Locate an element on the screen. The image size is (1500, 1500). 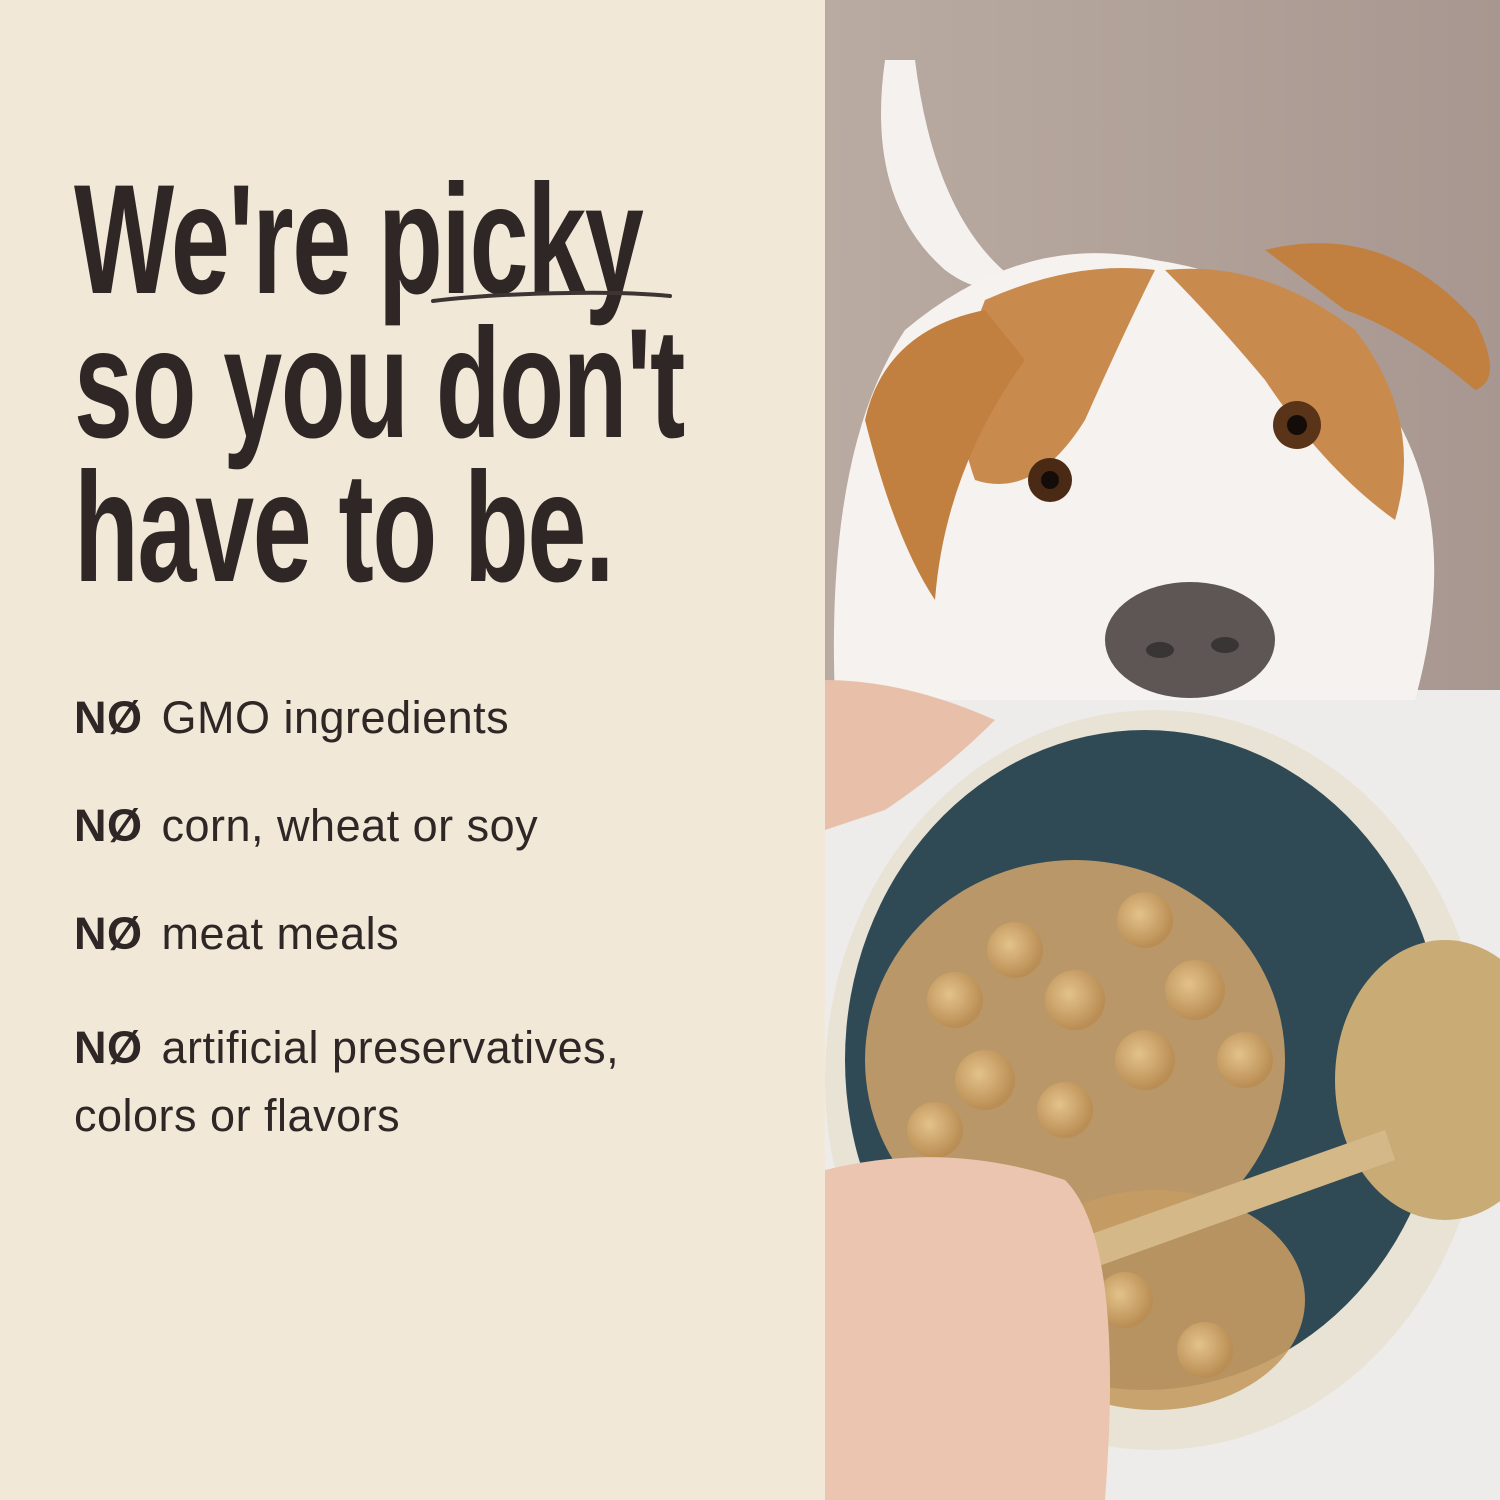
headline-line-3: have to be. is located at coordinates (344, 528).